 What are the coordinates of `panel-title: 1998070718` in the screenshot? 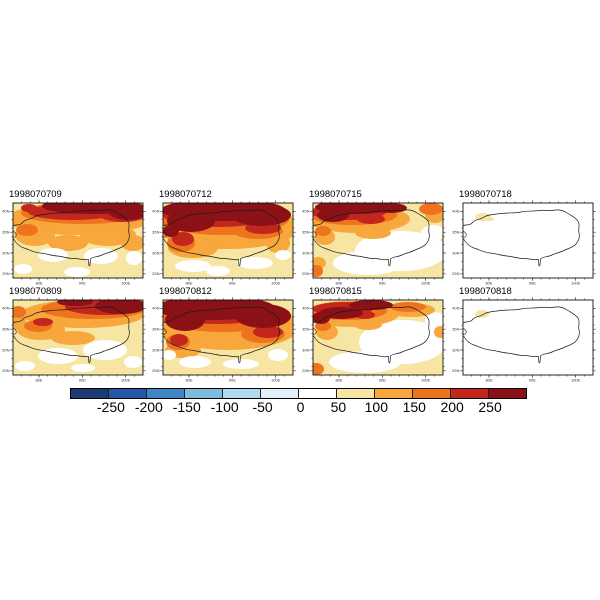 It's located at (485, 194).